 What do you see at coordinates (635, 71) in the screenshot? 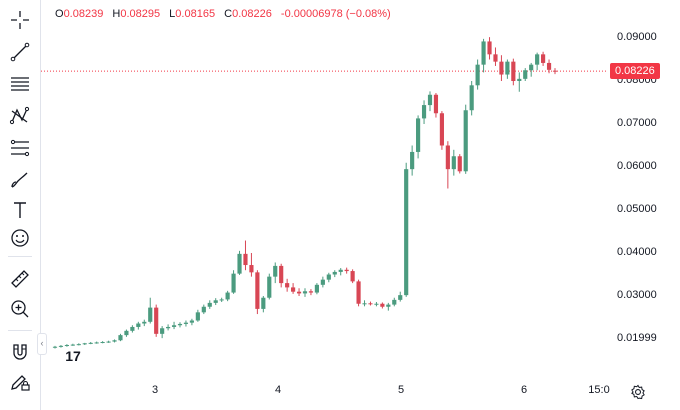
I see `current-price-badge: 0.08226` at bounding box center [635, 71].